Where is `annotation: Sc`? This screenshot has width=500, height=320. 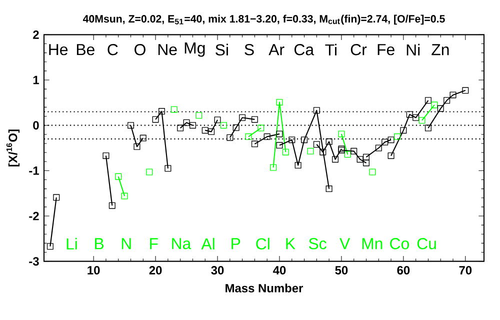 annotation: Sc is located at coordinates (317, 244).